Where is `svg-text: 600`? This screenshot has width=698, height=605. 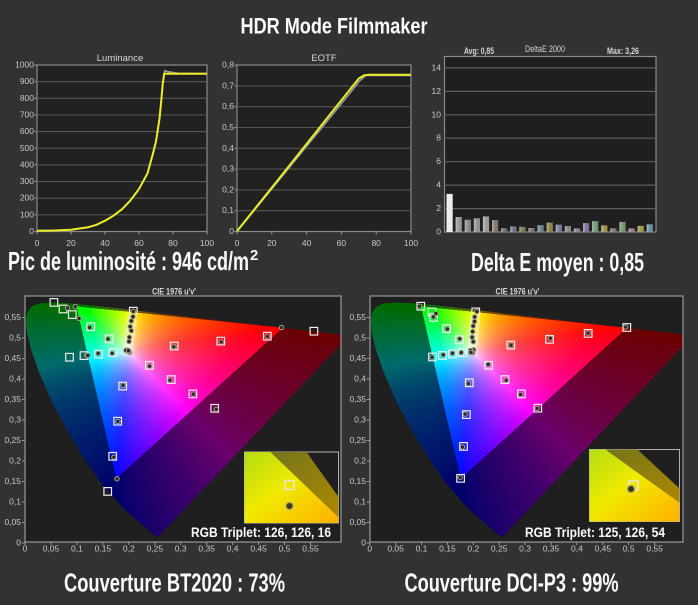
svg-text: 600 is located at coordinates (27, 131).